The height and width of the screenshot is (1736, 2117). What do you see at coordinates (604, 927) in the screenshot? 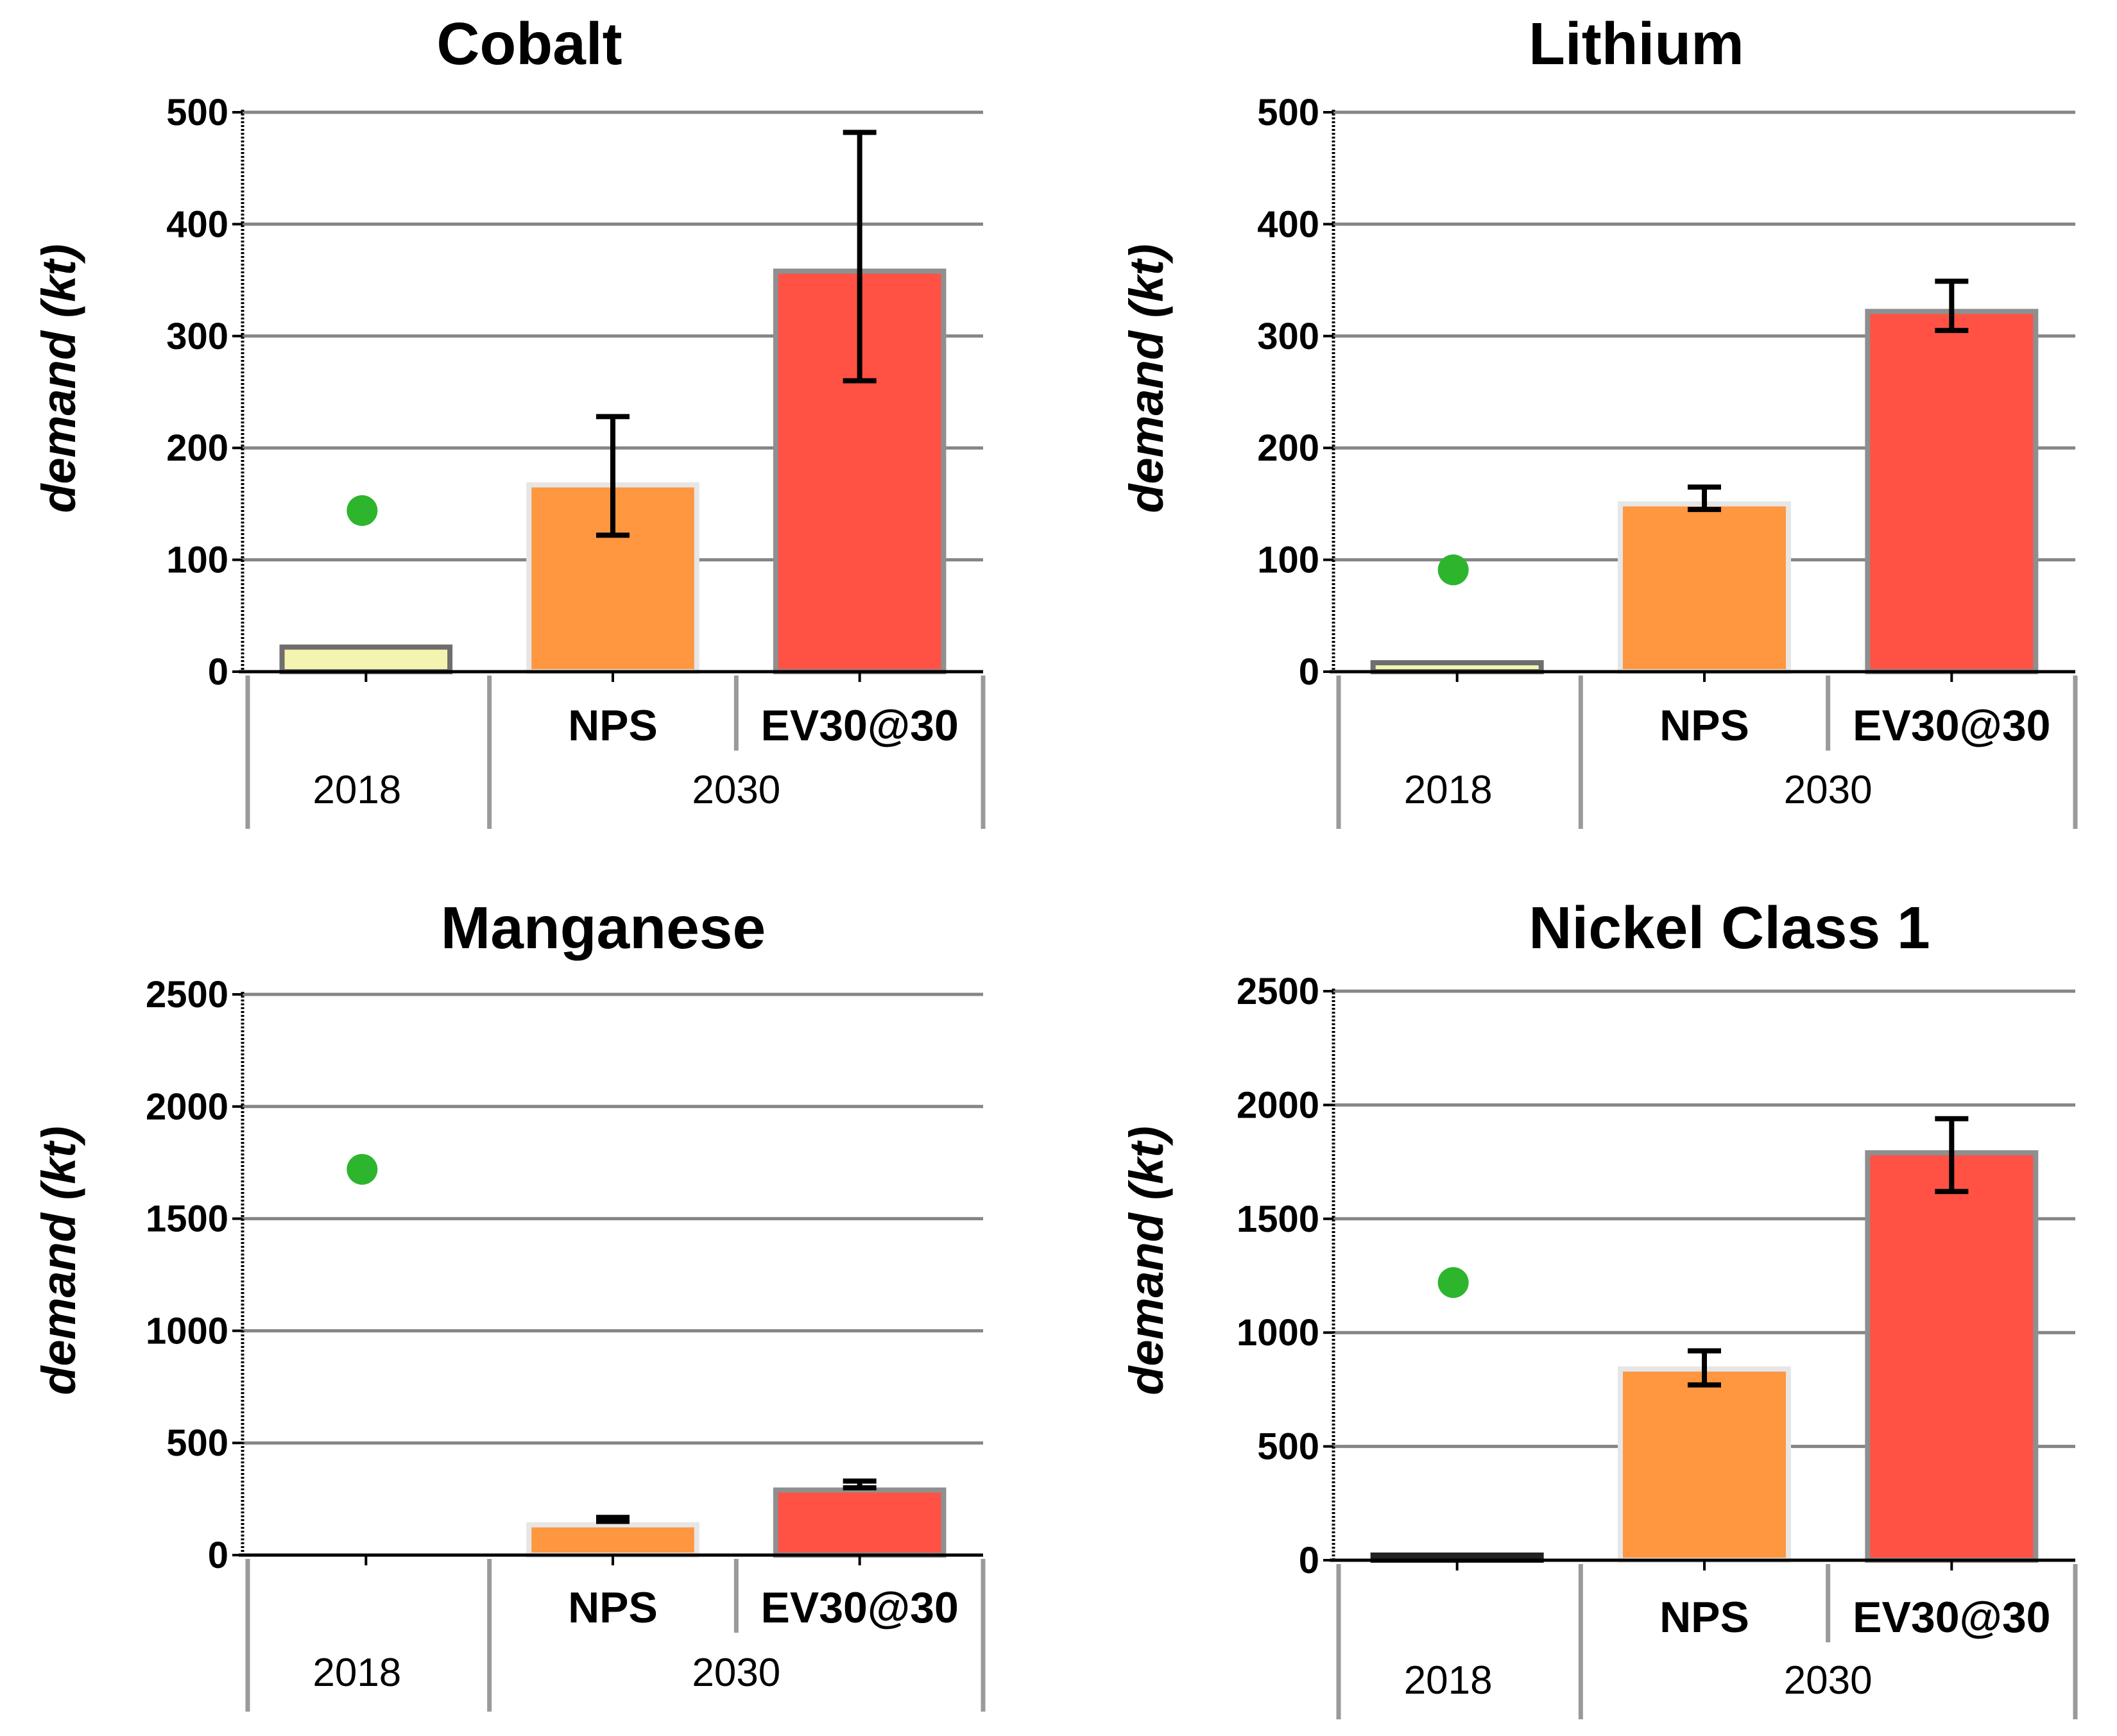
I see `chart-title: Manganese` at bounding box center [604, 927].